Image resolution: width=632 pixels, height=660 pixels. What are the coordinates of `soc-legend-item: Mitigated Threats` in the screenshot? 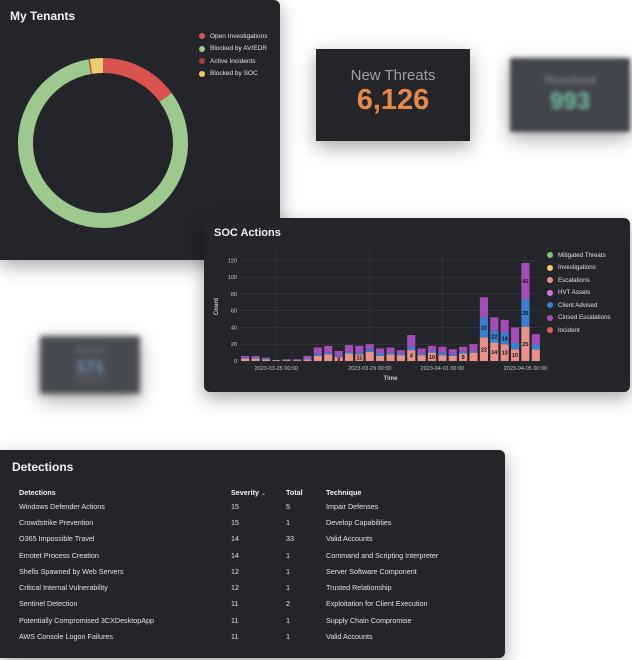 It's located at (579, 255).